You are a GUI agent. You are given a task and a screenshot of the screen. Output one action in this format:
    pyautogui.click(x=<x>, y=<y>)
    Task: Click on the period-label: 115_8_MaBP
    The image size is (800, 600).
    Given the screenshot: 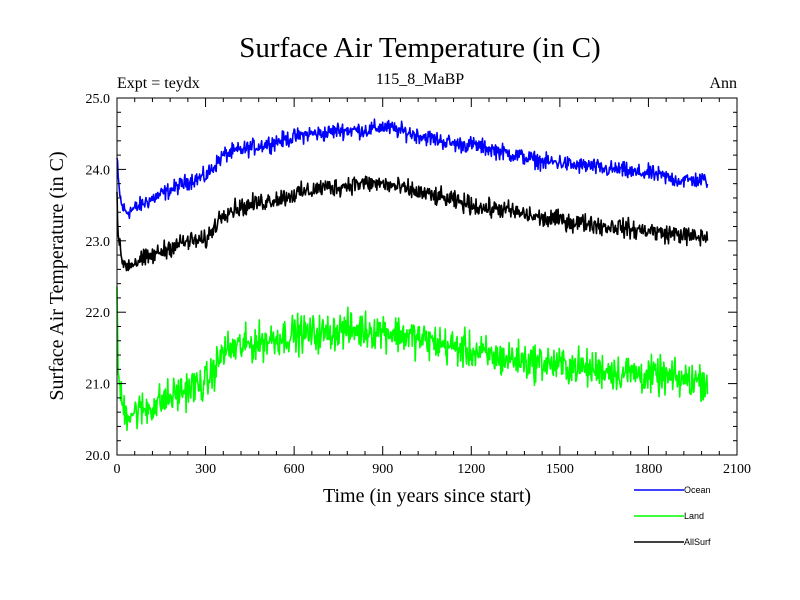 What is the action you would take?
    pyautogui.click(x=420, y=79)
    